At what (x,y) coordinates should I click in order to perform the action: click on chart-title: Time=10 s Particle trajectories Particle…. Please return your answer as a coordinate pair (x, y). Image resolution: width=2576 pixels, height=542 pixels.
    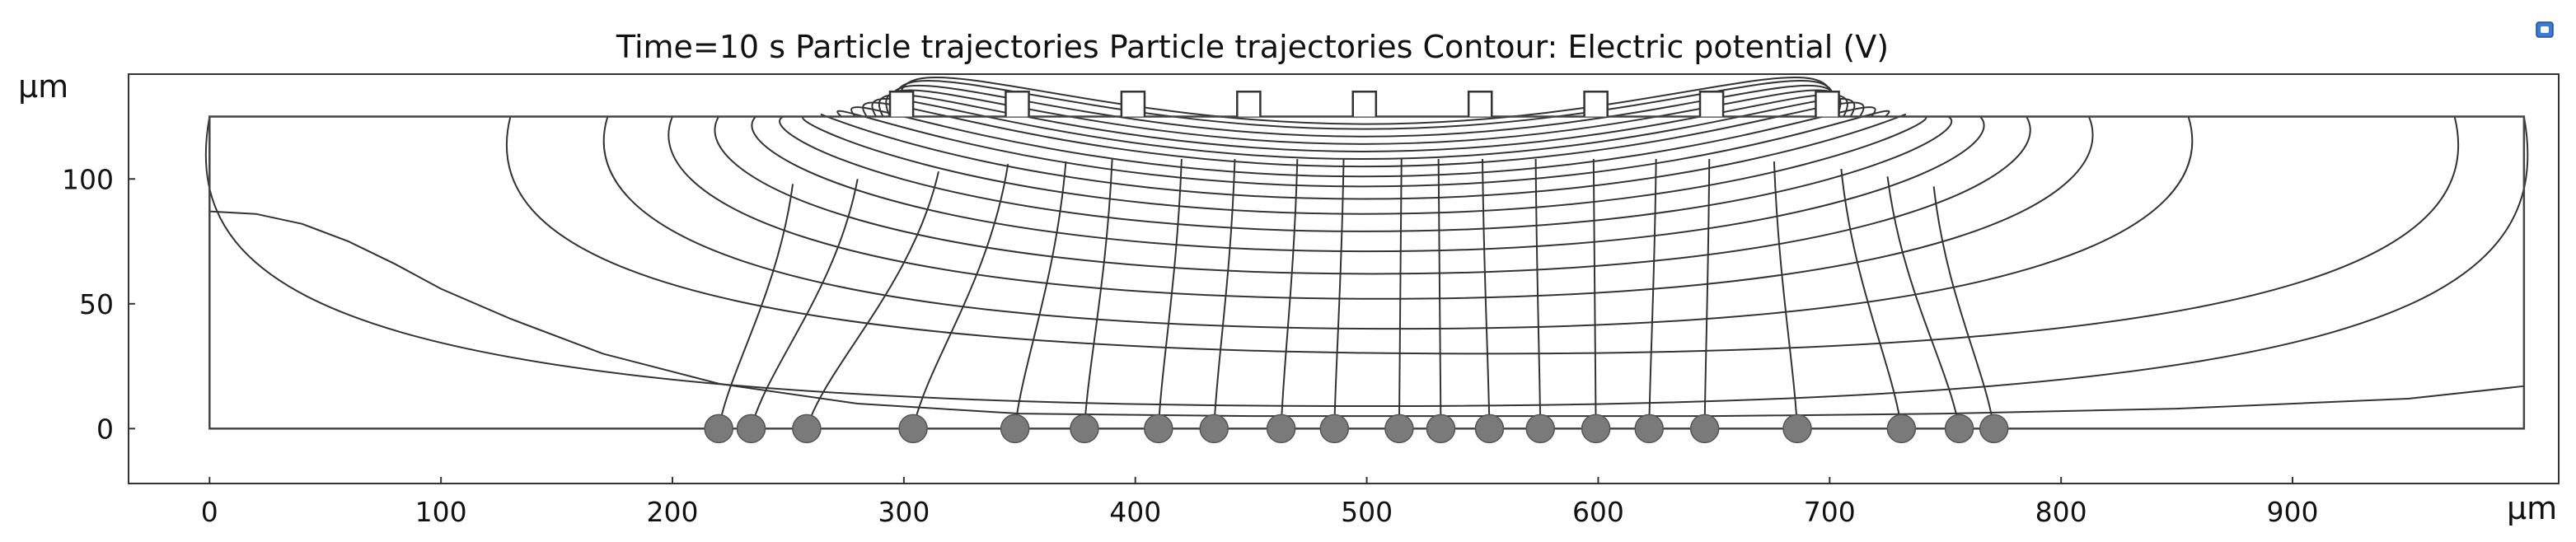
    Looking at the image, I should click on (1252, 47).